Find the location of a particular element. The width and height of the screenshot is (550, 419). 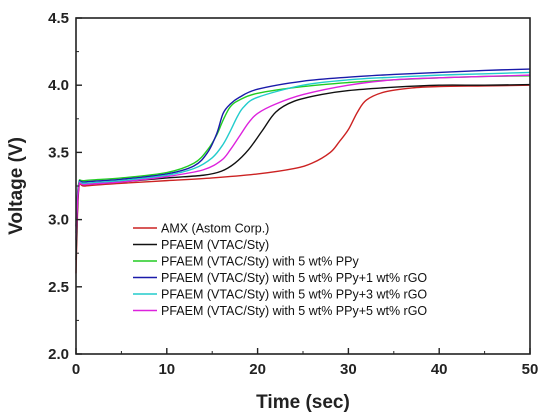

legend-entry-2: PFAEM (VTAC/Sty) is located at coordinates (215, 245).